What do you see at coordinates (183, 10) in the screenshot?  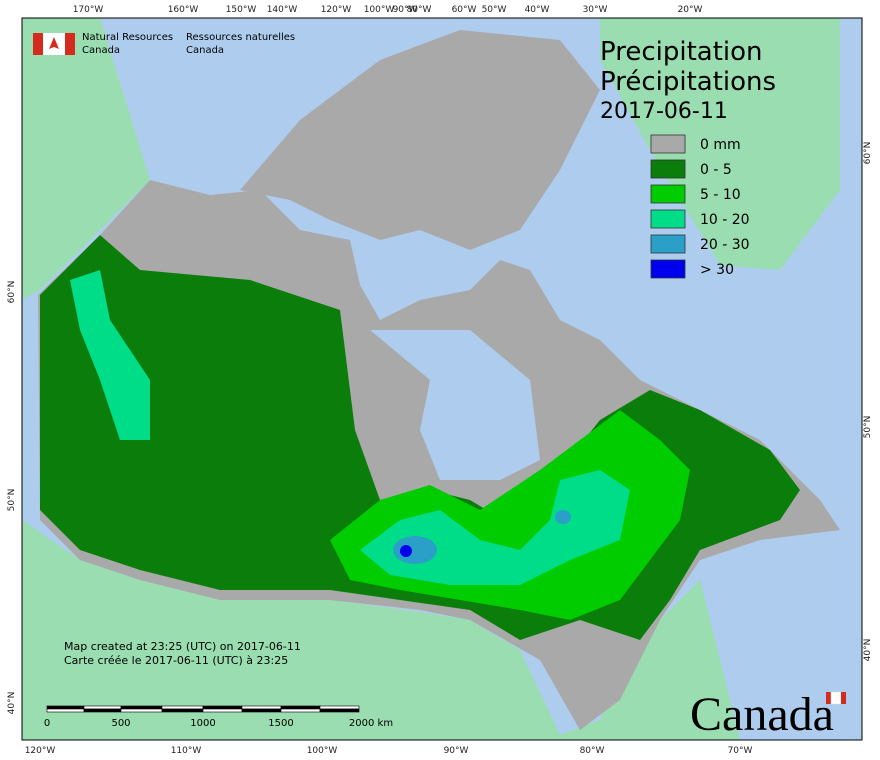 I see `longitude-label: 160°W` at bounding box center [183, 10].